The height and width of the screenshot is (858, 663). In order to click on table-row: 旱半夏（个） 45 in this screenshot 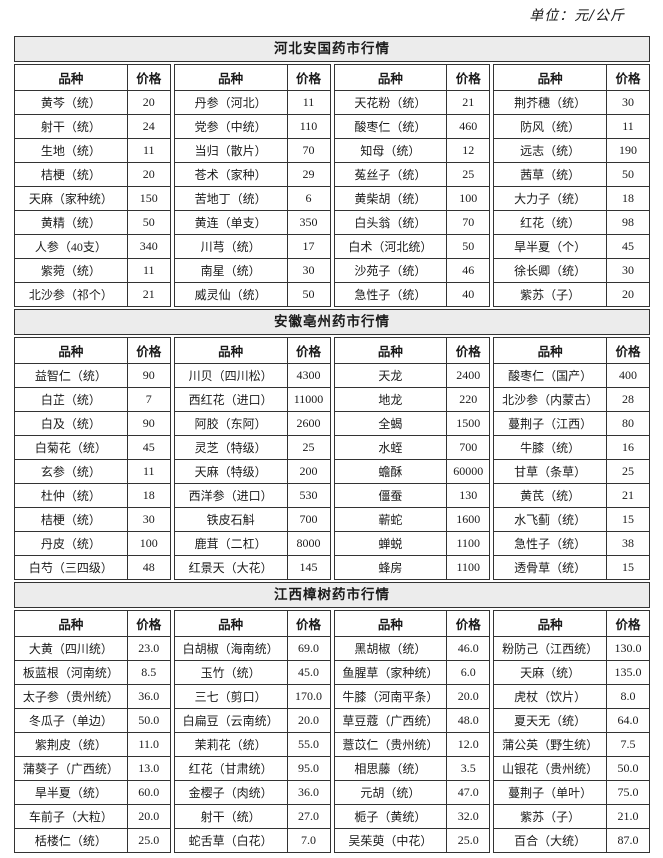, I will do `click(571, 246)`.